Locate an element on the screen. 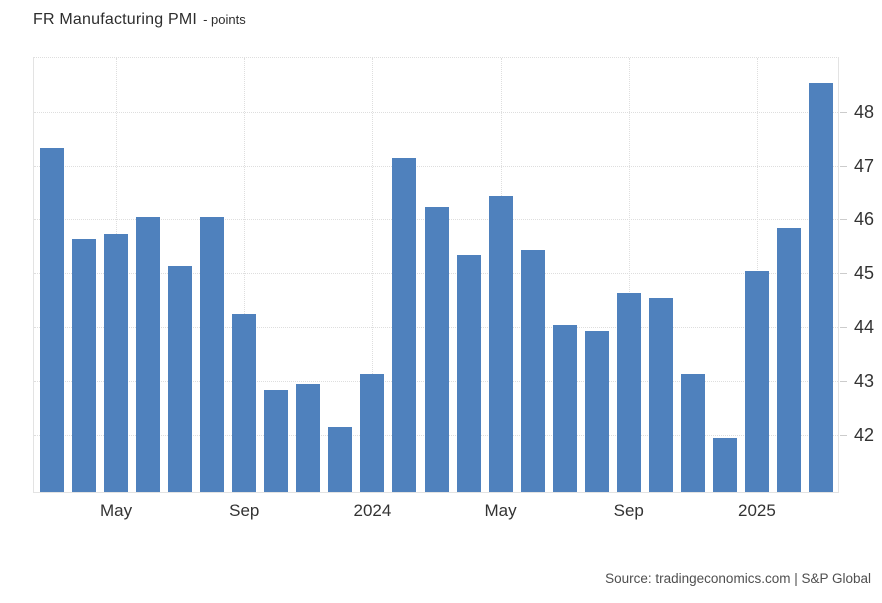  bar-sep-2023 is located at coordinates (244, 403).